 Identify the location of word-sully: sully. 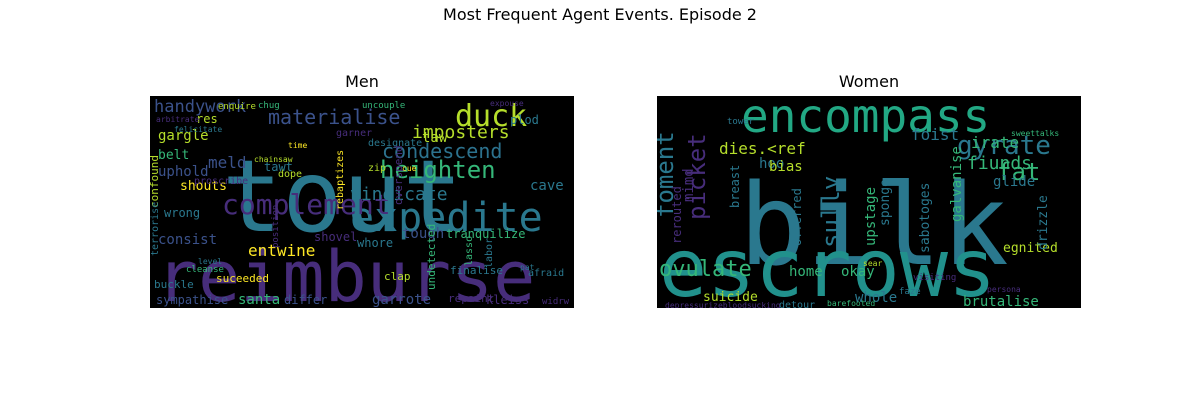
(831, 212).